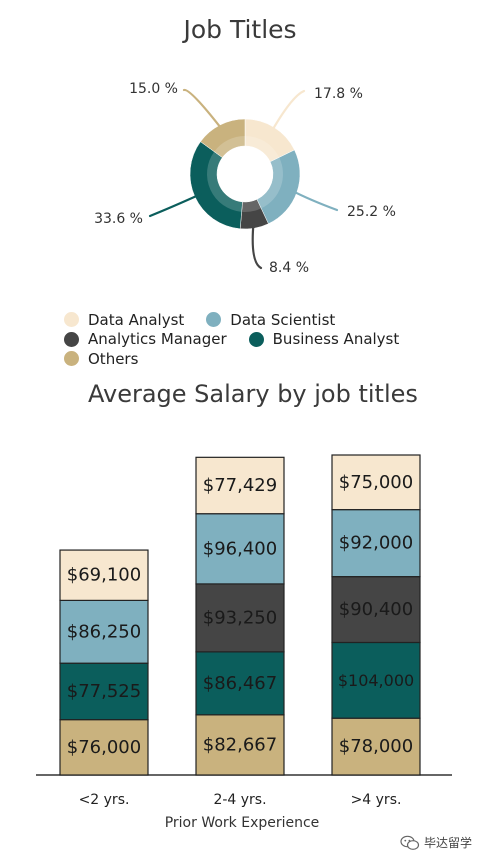 This screenshot has height=866, width=489. I want to click on bar-data-label: $77,525, so click(104, 691).